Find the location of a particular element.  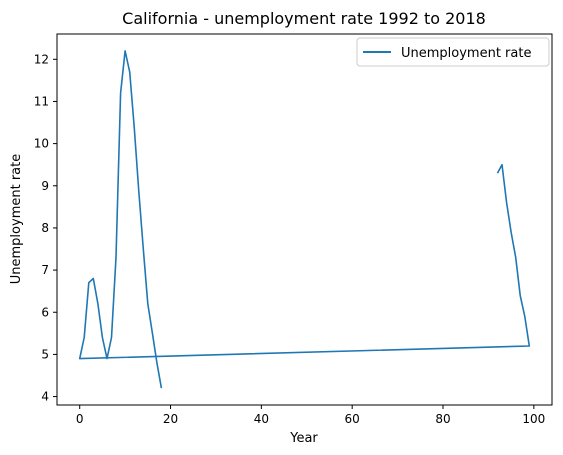

y-axis: 4 5 6 7 8 9 10 11 12 is located at coordinates (45, 228).